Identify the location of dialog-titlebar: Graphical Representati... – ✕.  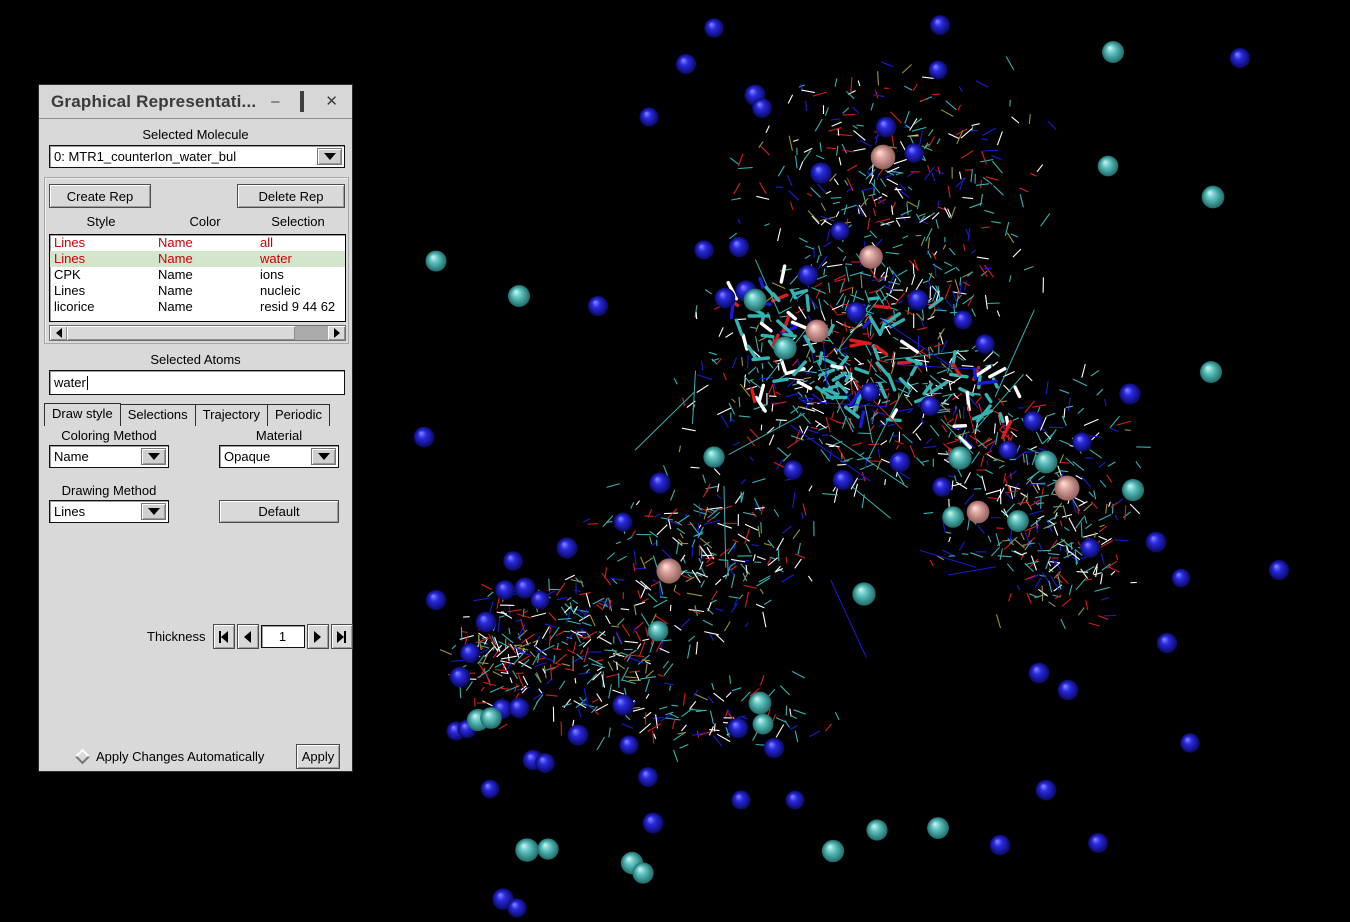
(195, 102).